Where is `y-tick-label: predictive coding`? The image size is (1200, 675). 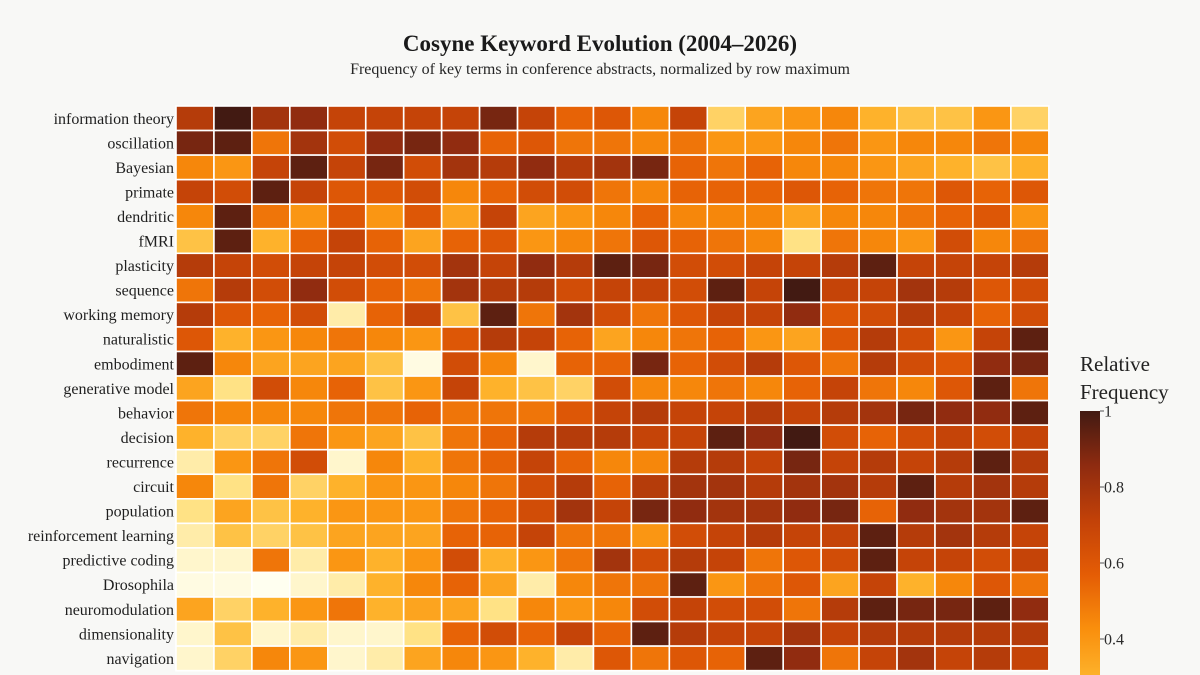 y-tick-label: predictive coding is located at coordinates (118, 561).